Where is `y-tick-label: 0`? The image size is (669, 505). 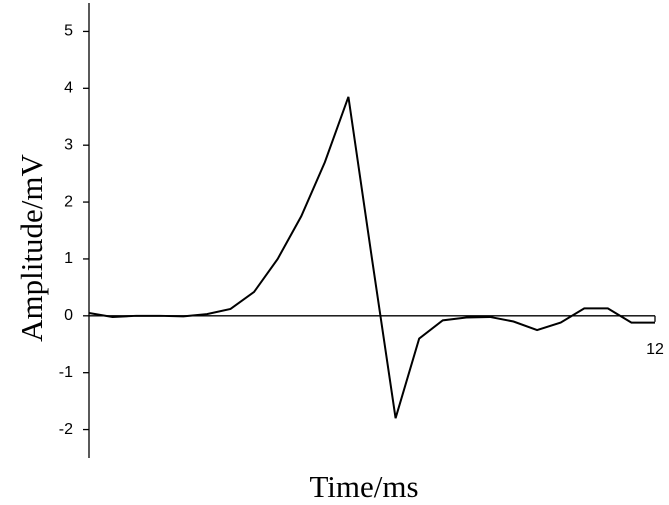
y-tick-label: 0 is located at coordinates (68, 315).